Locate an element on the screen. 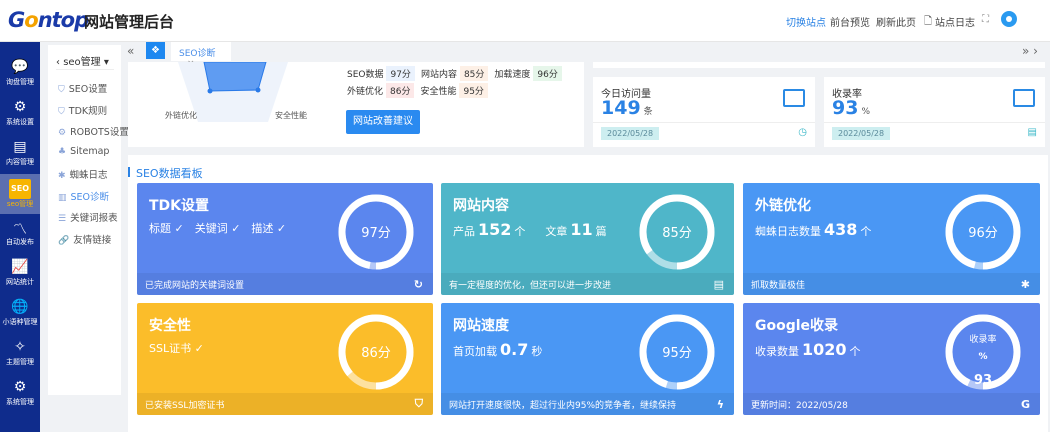 This screenshot has height=432, width=1050. score-ring: 96分 is located at coordinates (983, 232).